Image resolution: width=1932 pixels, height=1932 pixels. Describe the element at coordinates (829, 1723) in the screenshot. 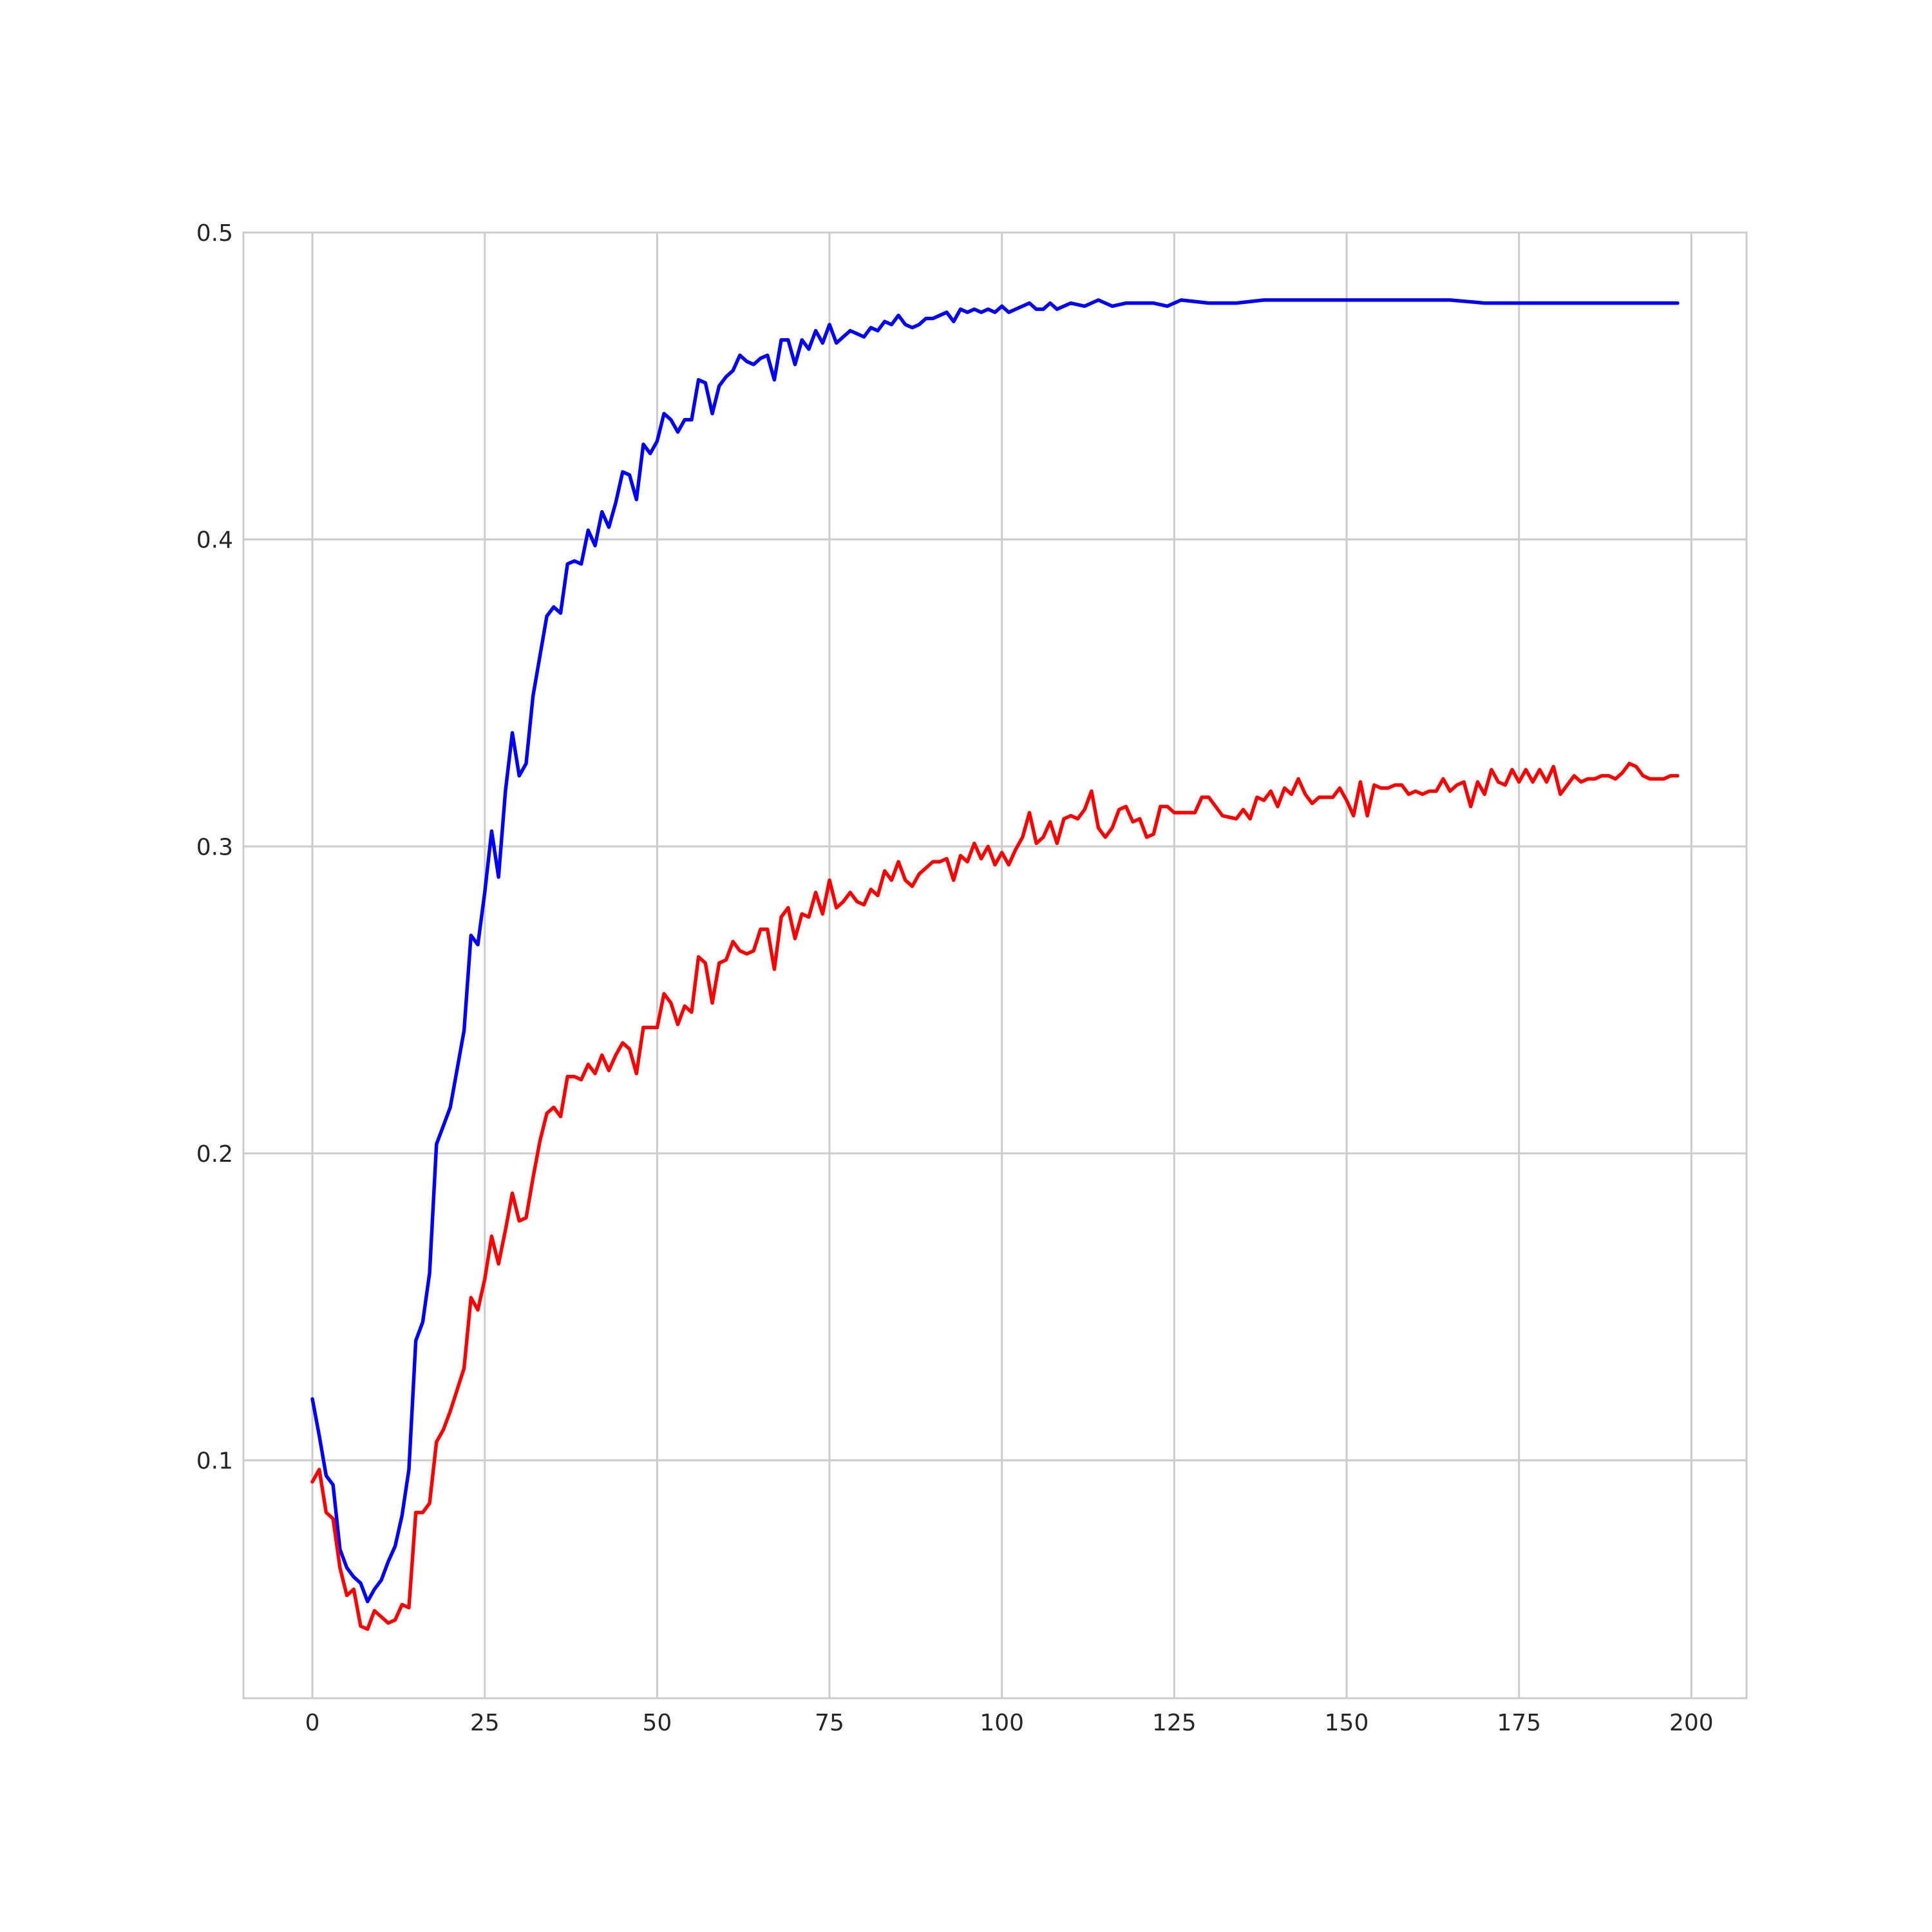

I see `x-tick-label: 75` at that location.